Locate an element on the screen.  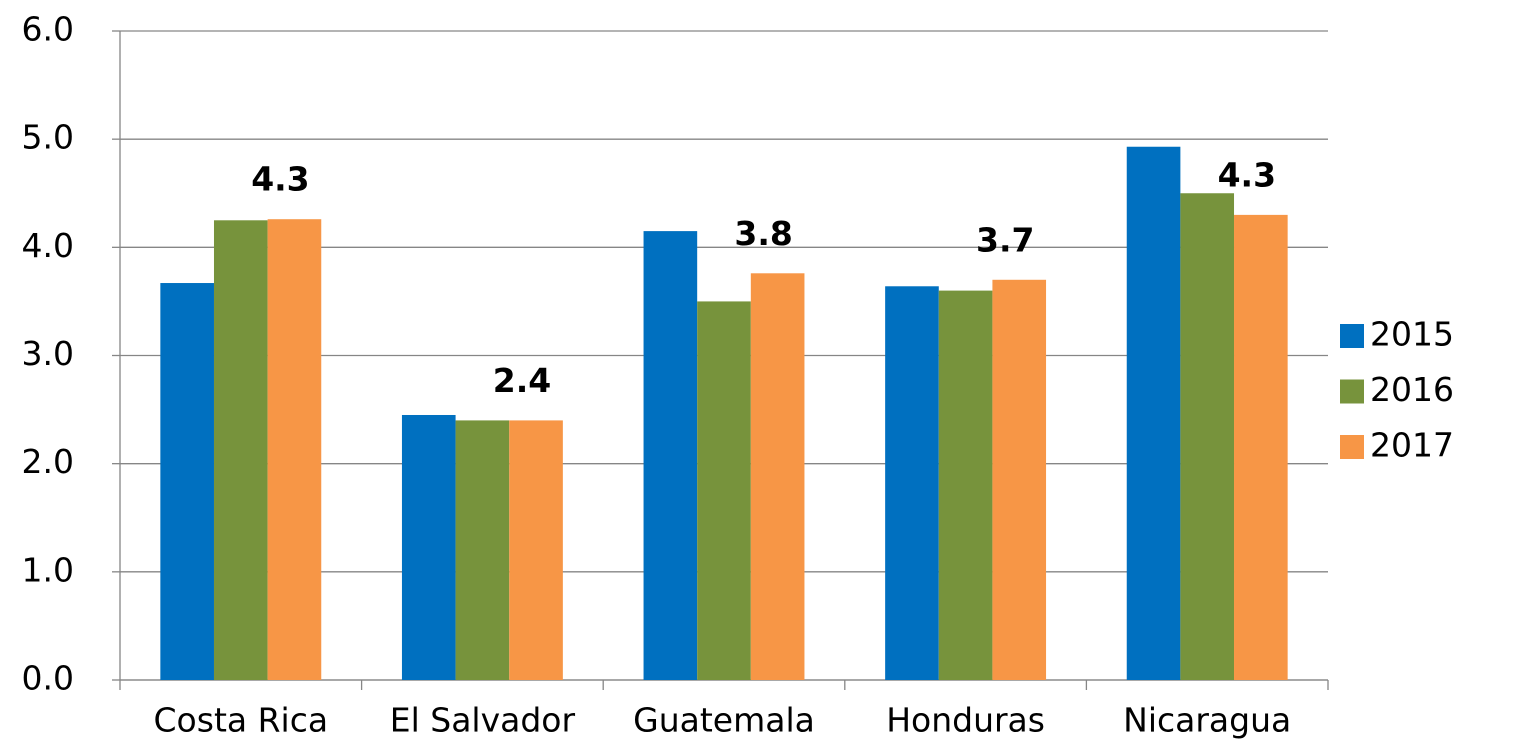
y-tick-label: 1.0 is located at coordinates (48, 569).